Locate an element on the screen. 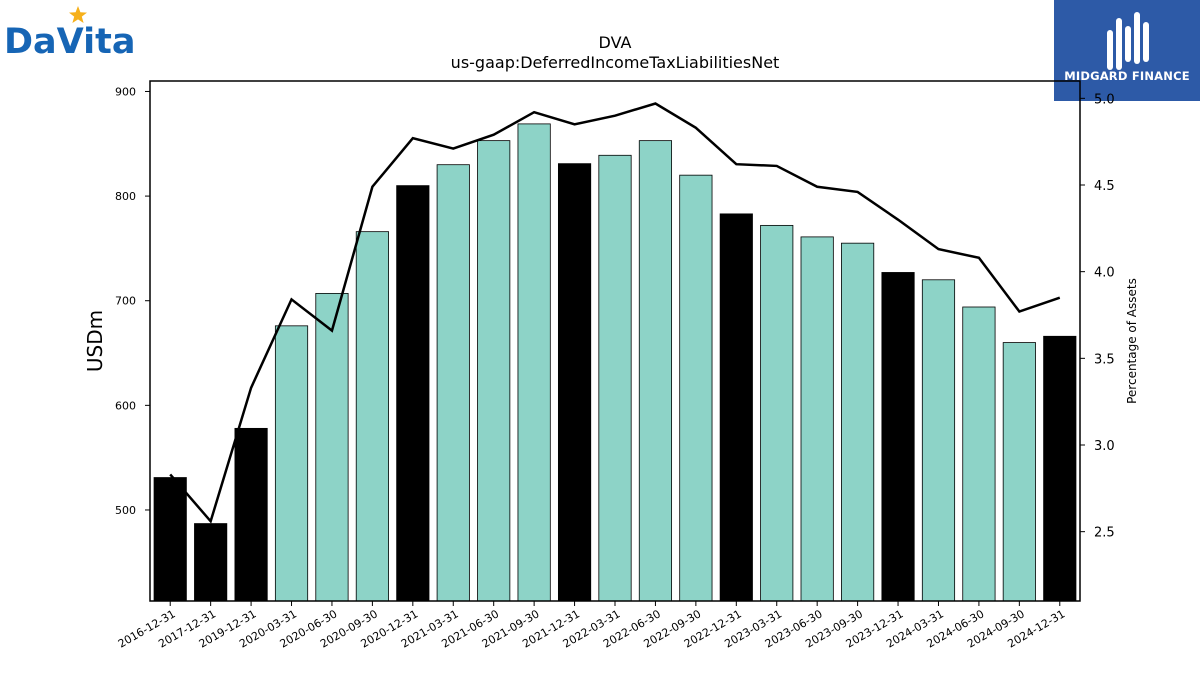 This screenshot has height=675, width=1200. midgard-finance-logo: MIDGARD FINANCE is located at coordinates (1127, 50).